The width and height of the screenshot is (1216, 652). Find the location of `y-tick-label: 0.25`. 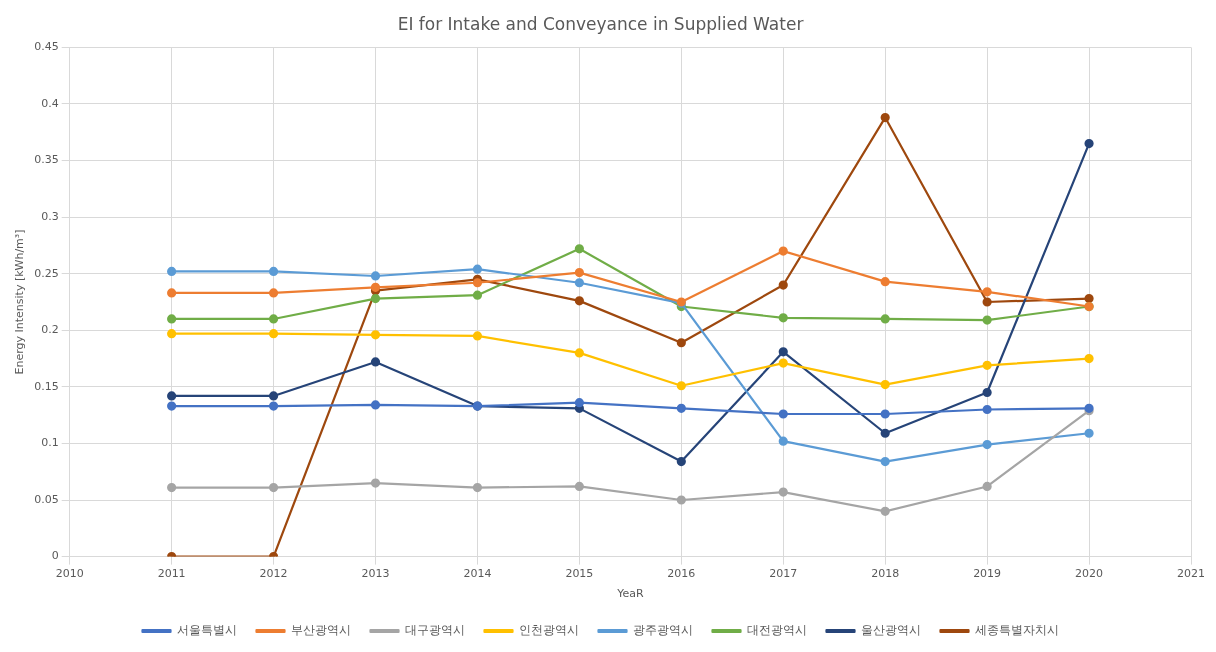

y-tick-label: 0.25 is located at coordinates (46, 273).